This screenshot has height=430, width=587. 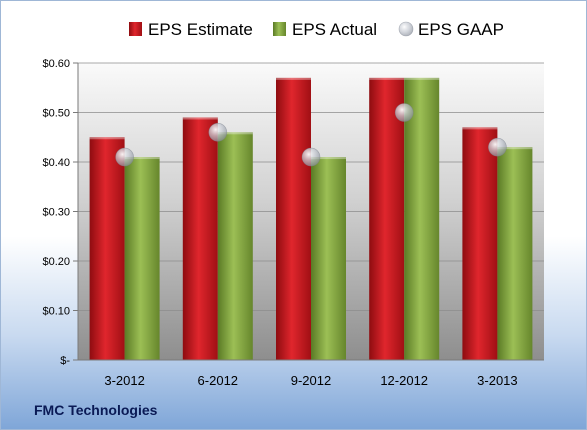 What do you see at coordinates (56, 163) in the screenshot?
I see `y-tick-label: $0.40` at bounding box center [56, 163].